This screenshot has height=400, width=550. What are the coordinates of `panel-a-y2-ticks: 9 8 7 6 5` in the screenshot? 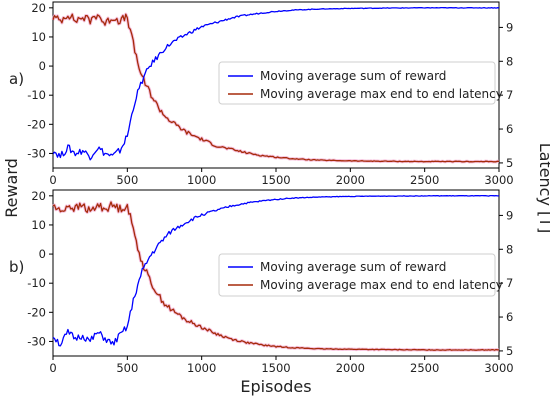 It's located at (506, 95).